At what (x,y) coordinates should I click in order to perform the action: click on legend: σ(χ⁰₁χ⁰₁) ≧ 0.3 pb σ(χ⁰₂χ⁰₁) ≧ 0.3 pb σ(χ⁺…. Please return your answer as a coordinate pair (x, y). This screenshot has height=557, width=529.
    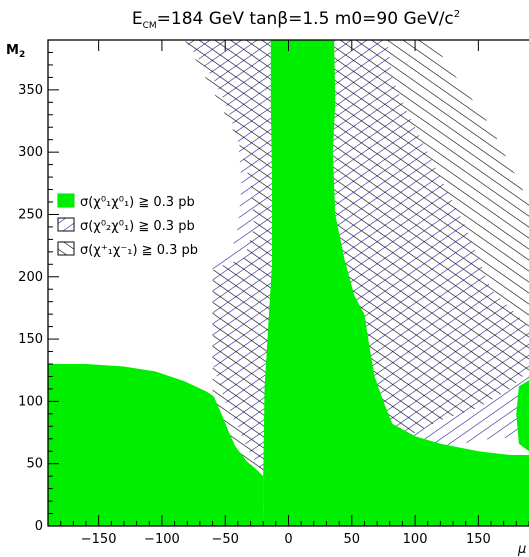
    Looking at the image, I should click on (127, 225).